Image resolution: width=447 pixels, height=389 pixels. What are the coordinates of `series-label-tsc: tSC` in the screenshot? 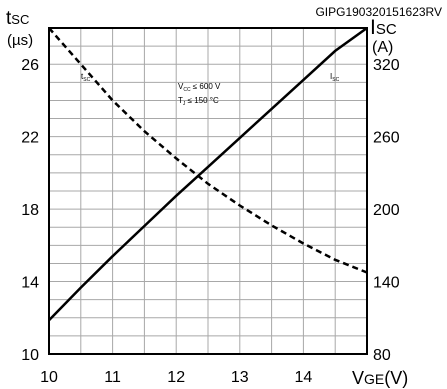 It's located at (86, 77).